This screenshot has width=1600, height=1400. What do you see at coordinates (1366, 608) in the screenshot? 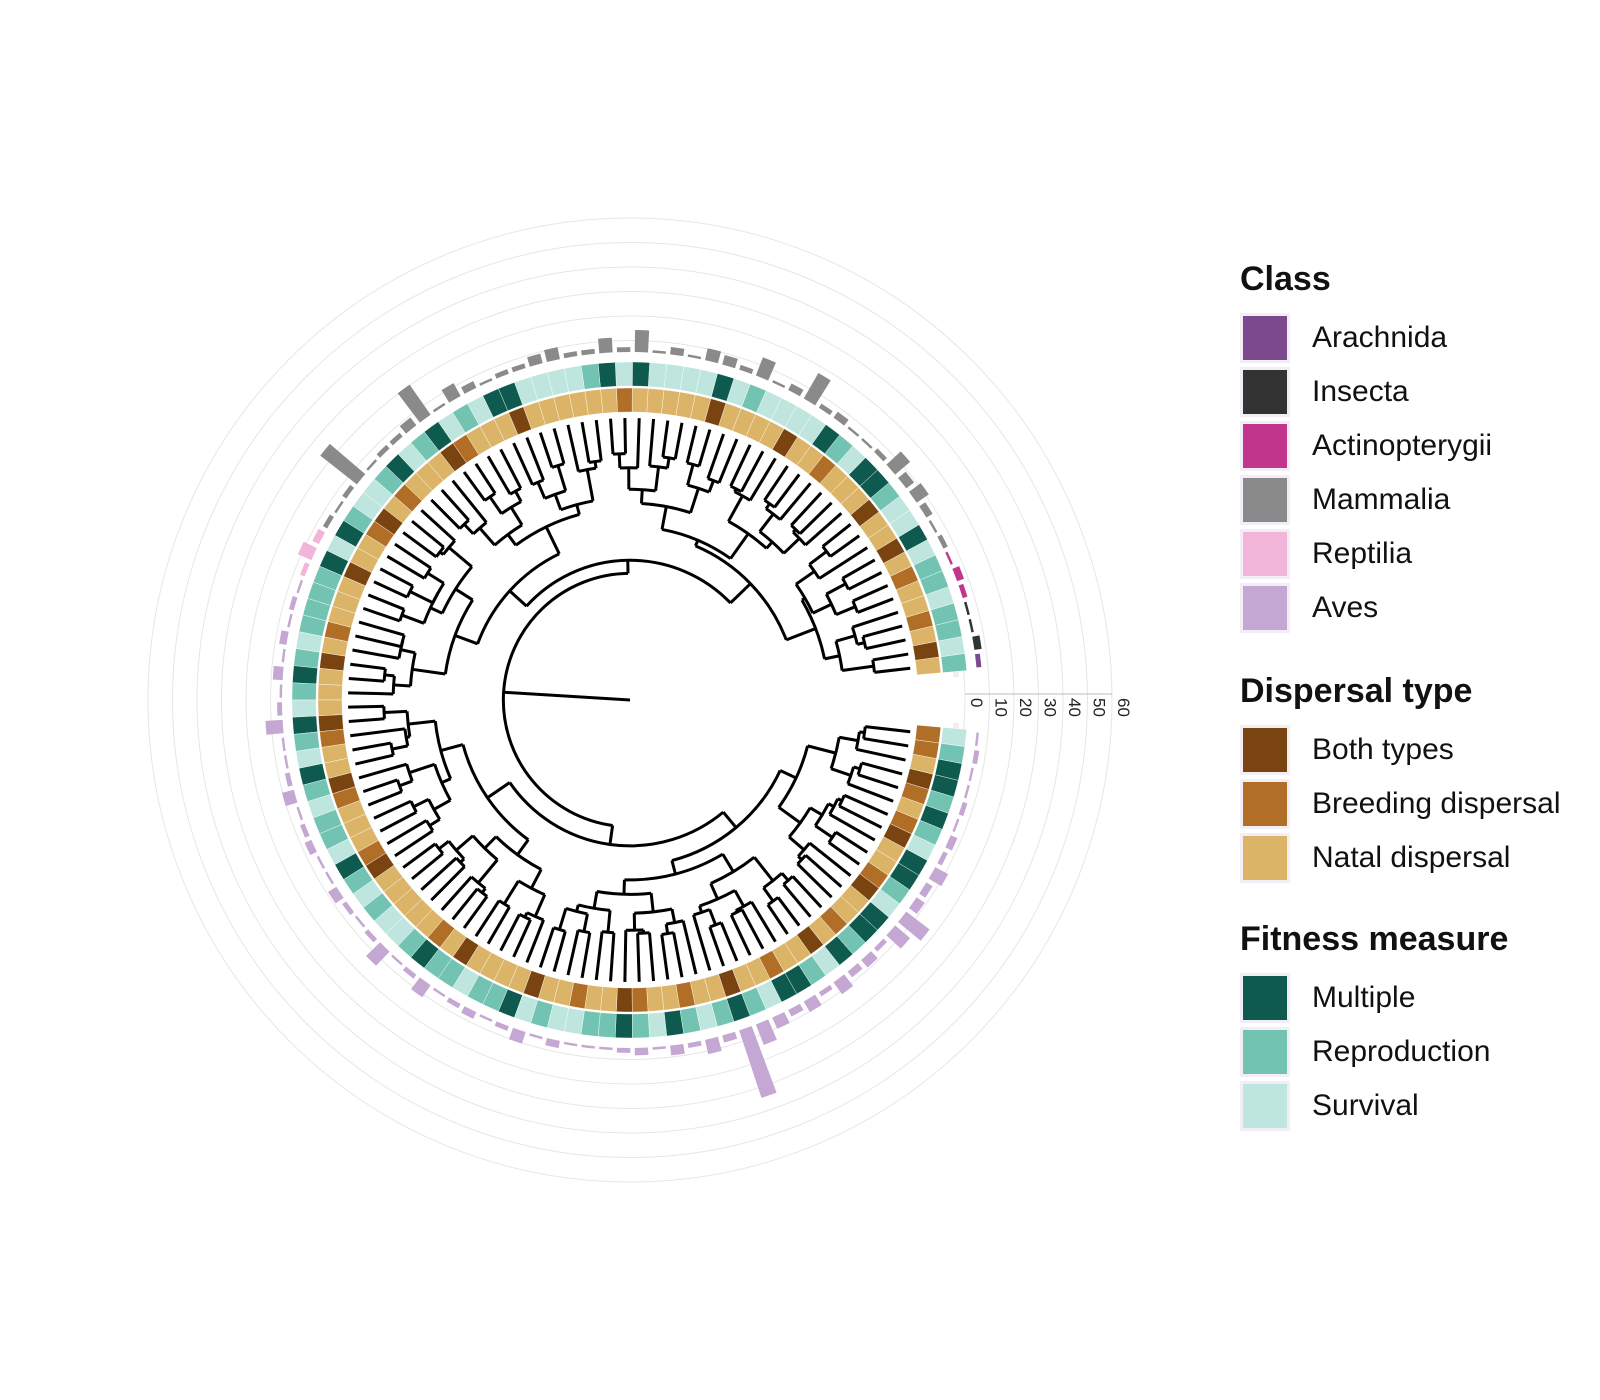
I see `legend-item-aves: Aves` at bounding box center [1366, 608].